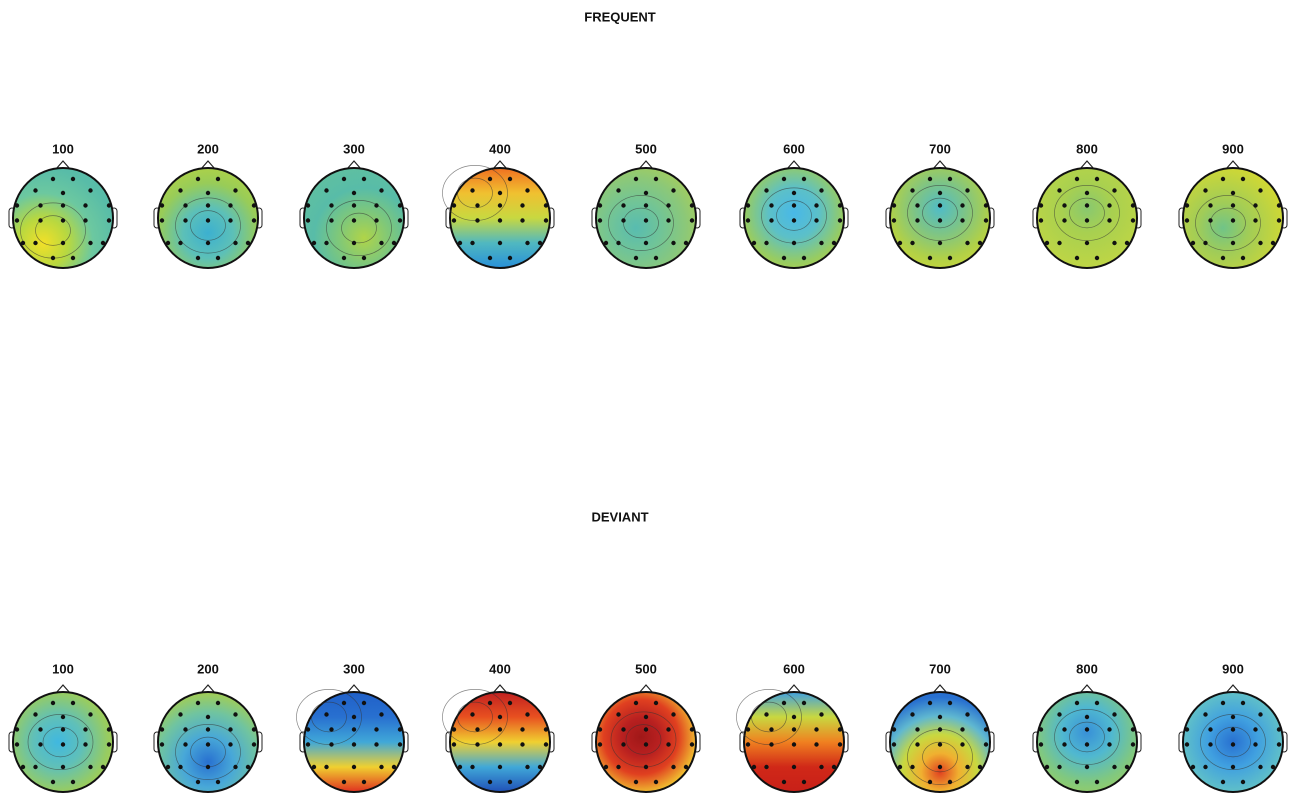 The width and height of the screenshot is (1293, 797). Describe the element at coordinates (794, 668) in the screenshot. I see `time-label: 600` at that location.